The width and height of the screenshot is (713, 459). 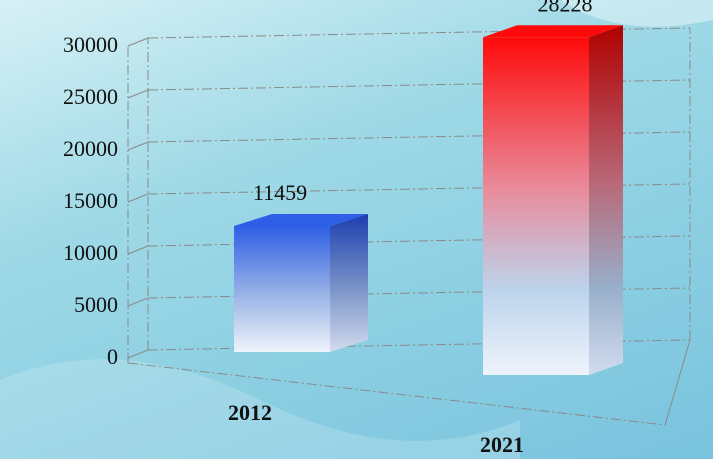 I want to click on y-tick-label: 10000, so click(x=90, y=252).